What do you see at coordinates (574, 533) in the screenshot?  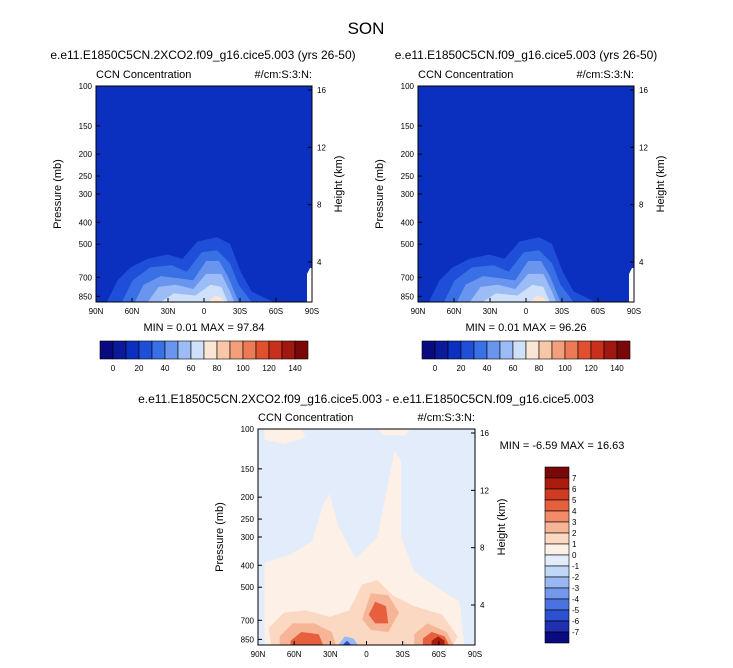 I see `colorbar-label: 2` at bounding box center [574, 533].